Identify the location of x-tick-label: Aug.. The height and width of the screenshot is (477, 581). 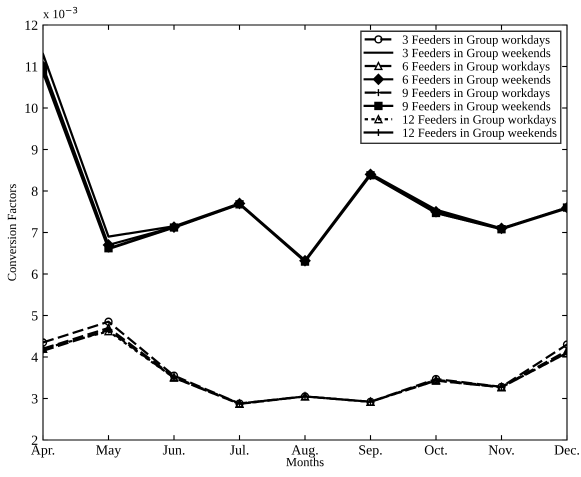
(304, 451).